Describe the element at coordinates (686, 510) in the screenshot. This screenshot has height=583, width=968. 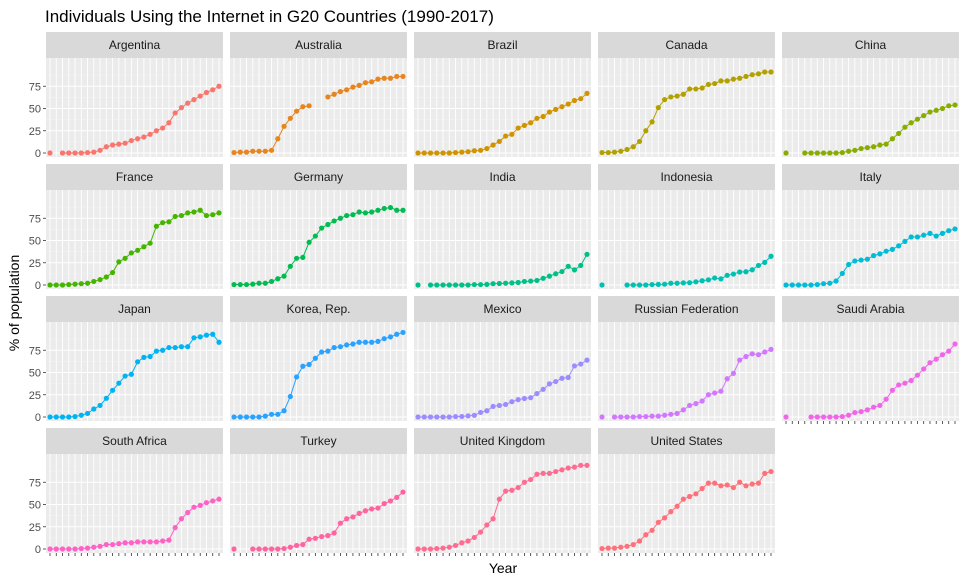
I see `series-line` at that location.